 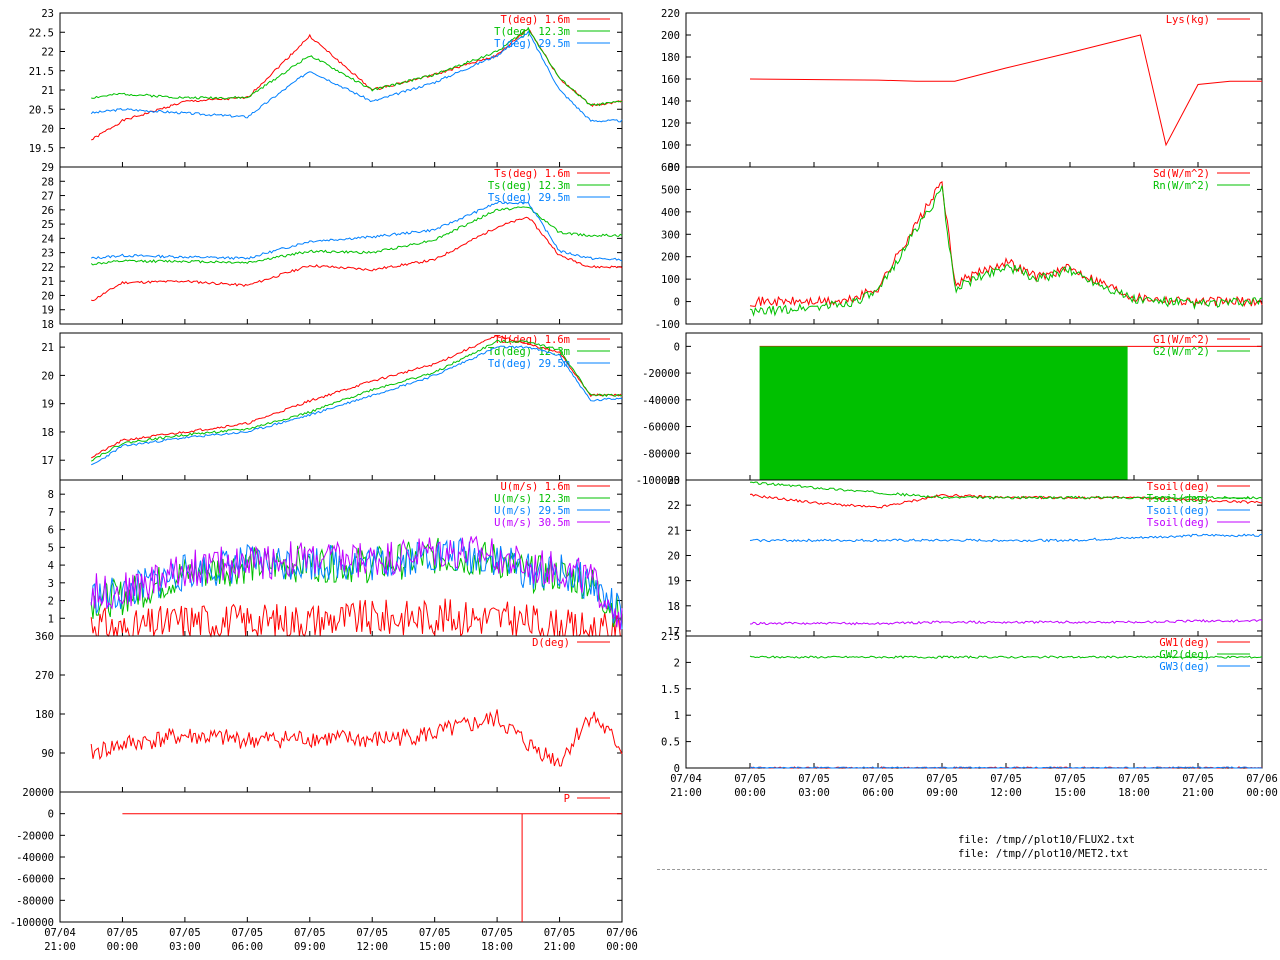 What do you see at coordinates (532, 340) in the screenshot?
I see `legend-label: Td(deg) 1.6m` at bounding box center [532, 340].